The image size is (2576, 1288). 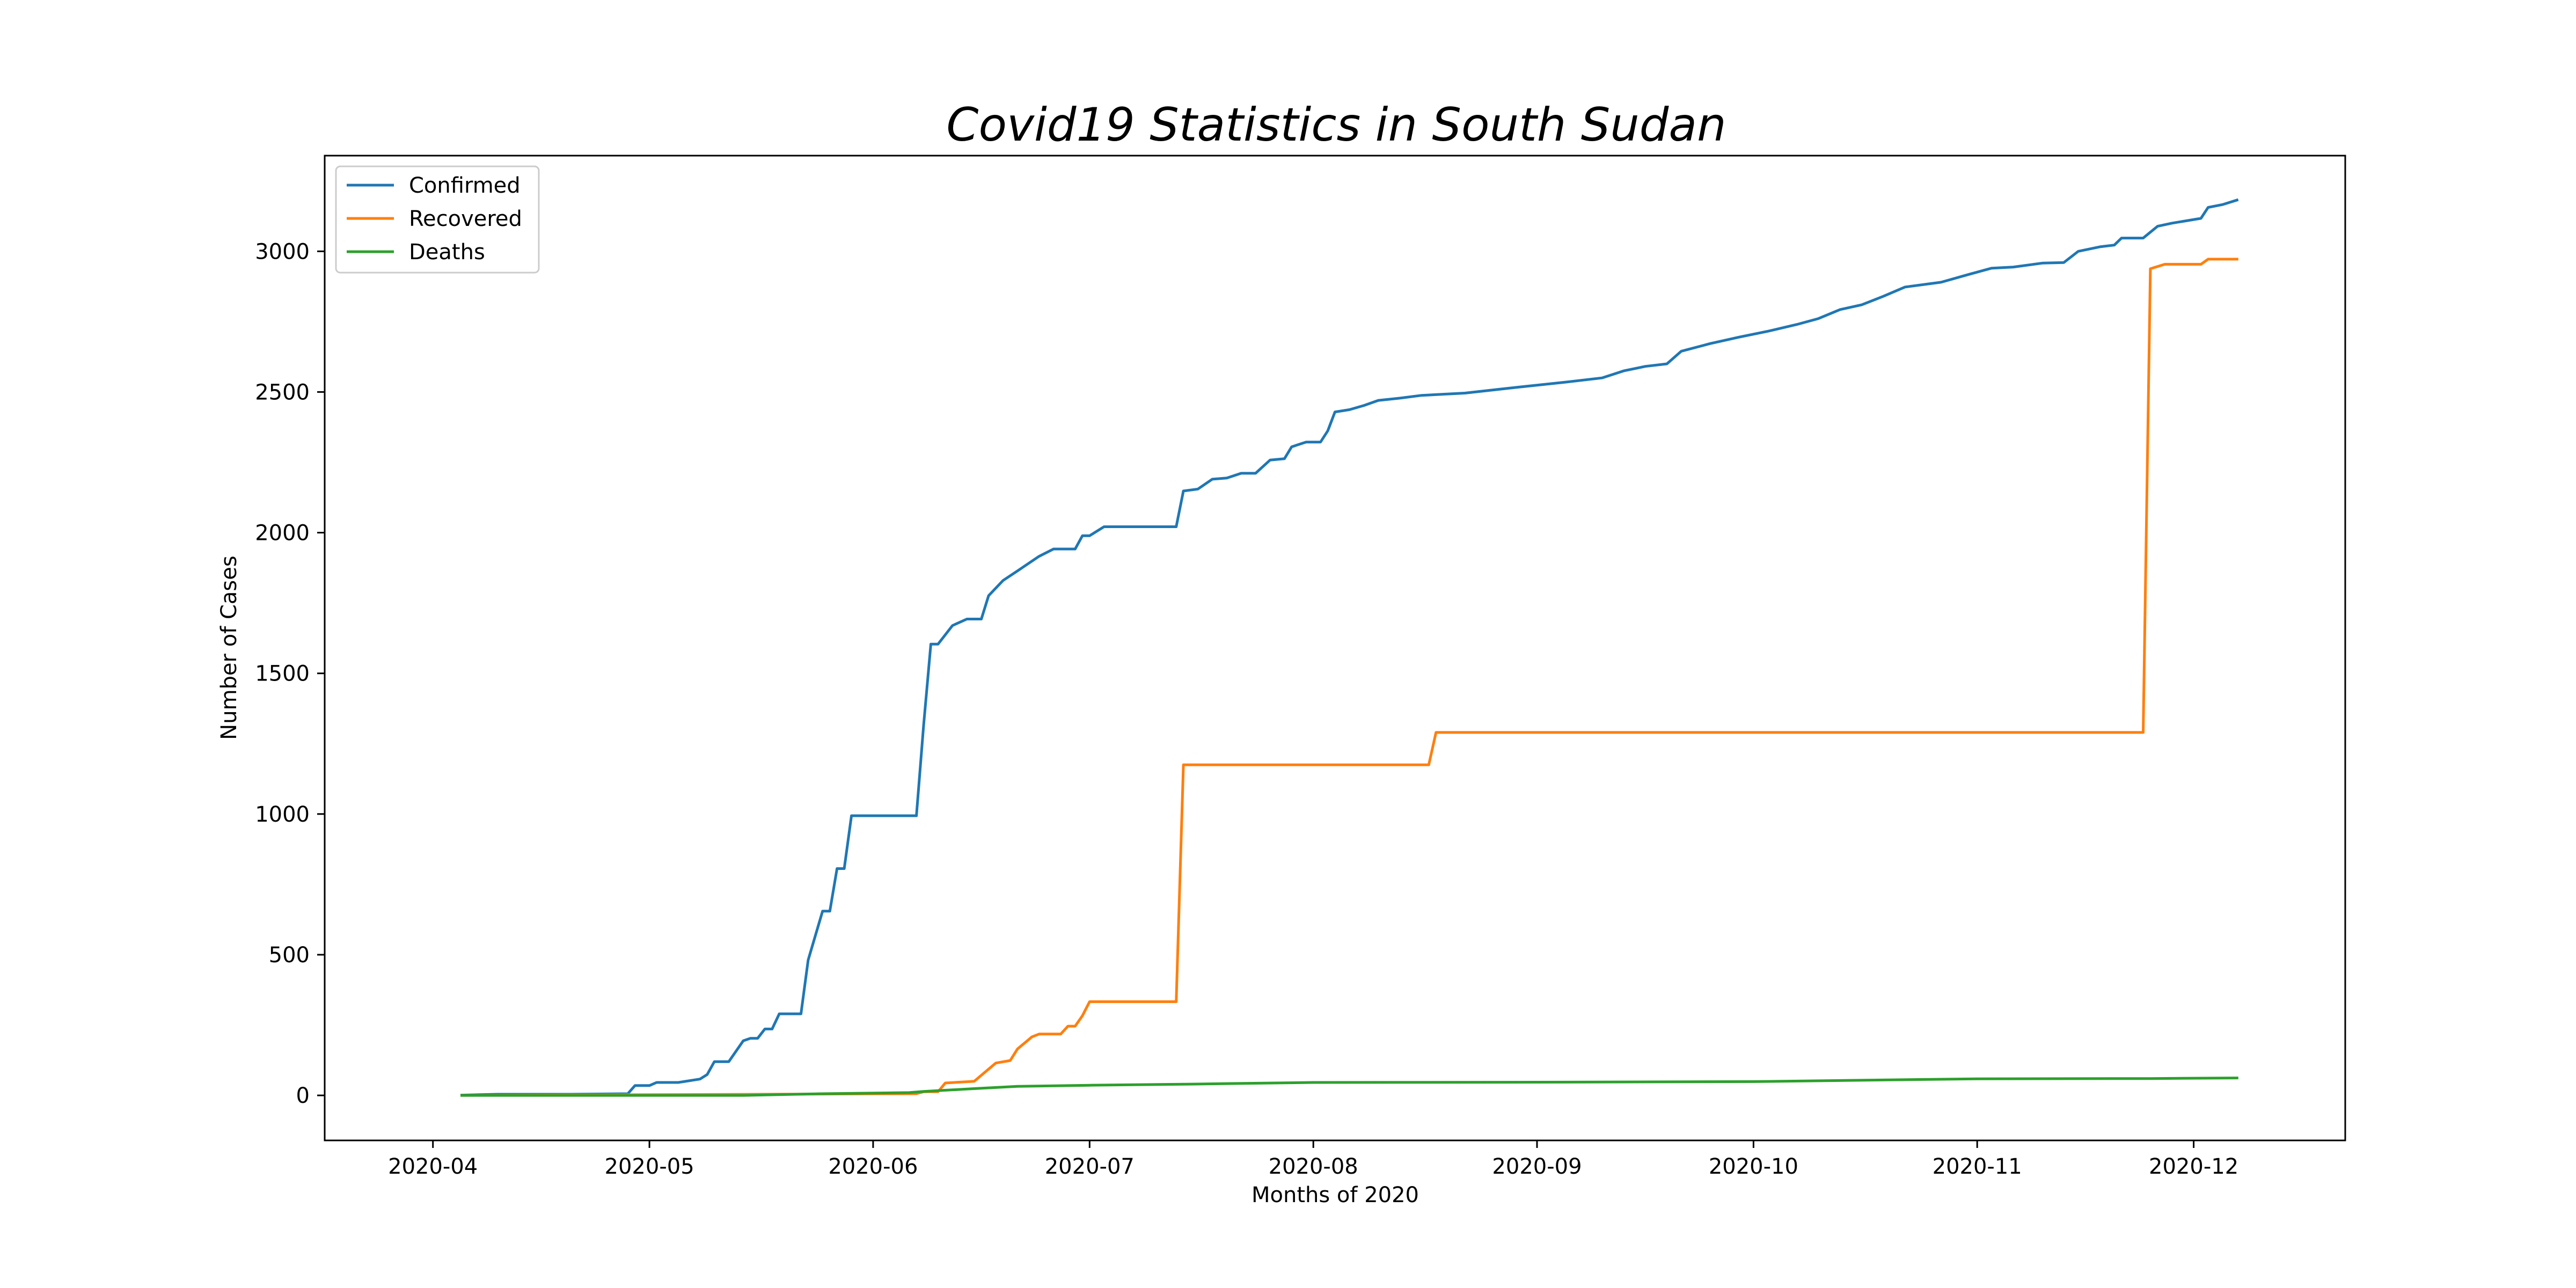 I want to click on legend: Confirmed Recovered Deaths, so click(x=437, y=219).